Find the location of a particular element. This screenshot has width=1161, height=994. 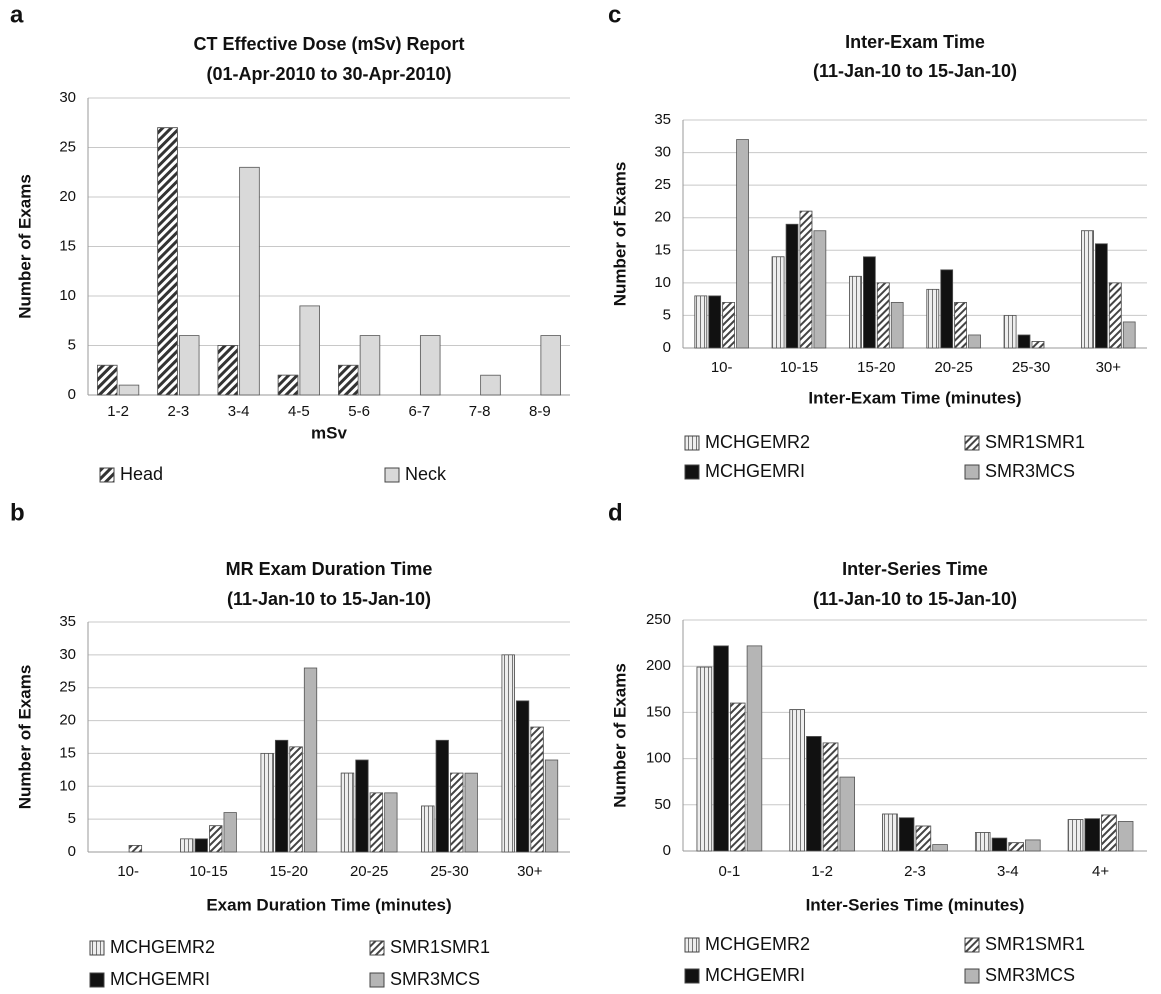

y-tick-label: 50 is located at coordinates (662, 804).